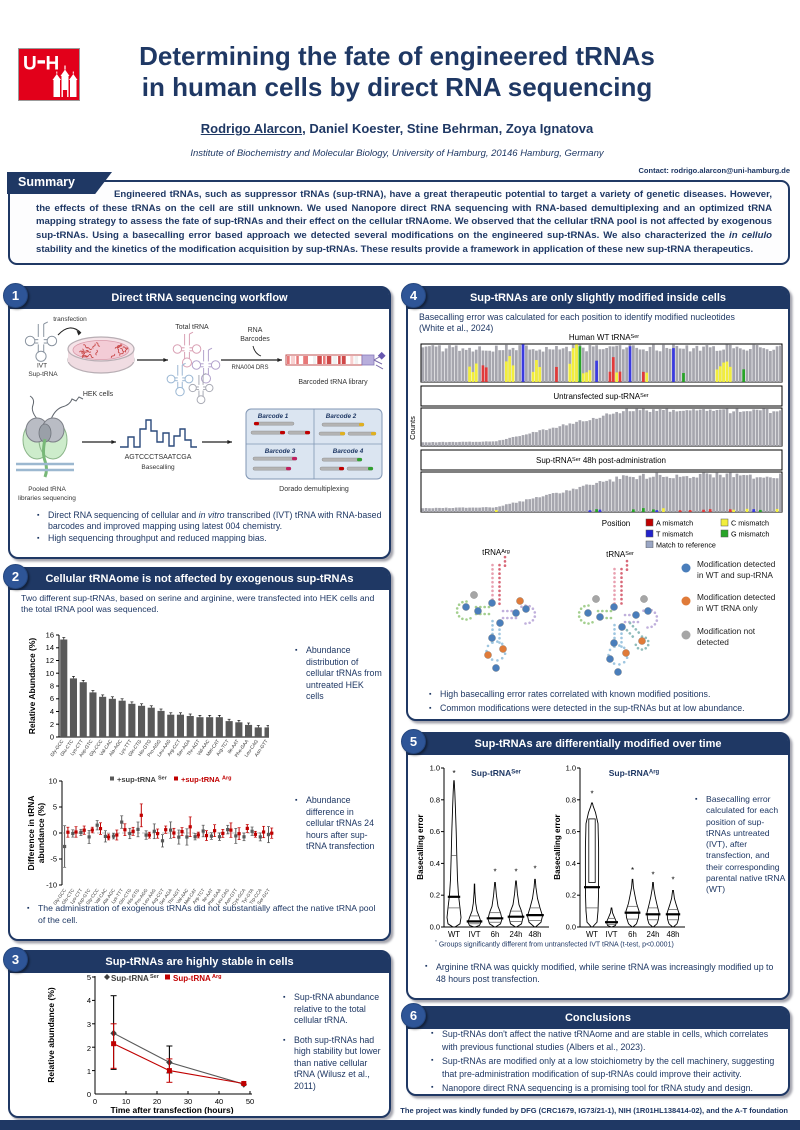  What do you see at coordinates (601, 460) in the screenshot?
I see `svg-text:Sup-tRNASer 48h post-administr: Sup-tRNASer 48h post-administration` at bounding box center [601, 460].